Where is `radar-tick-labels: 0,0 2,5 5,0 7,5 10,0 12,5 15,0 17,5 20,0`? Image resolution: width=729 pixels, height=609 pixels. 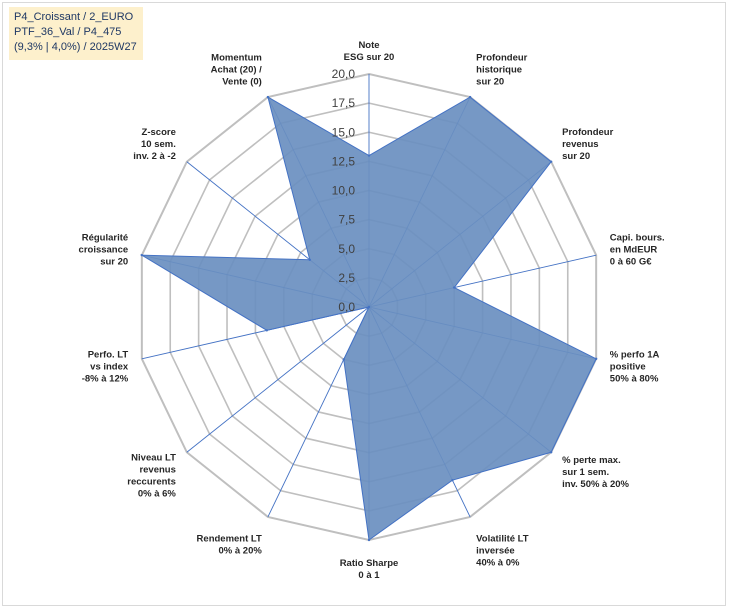 radar-tick-labels: 0,0 2,5 5,0 7,5 10,0 12,5 15,0 17,5 20,0 is located at coordinates (344, 190).